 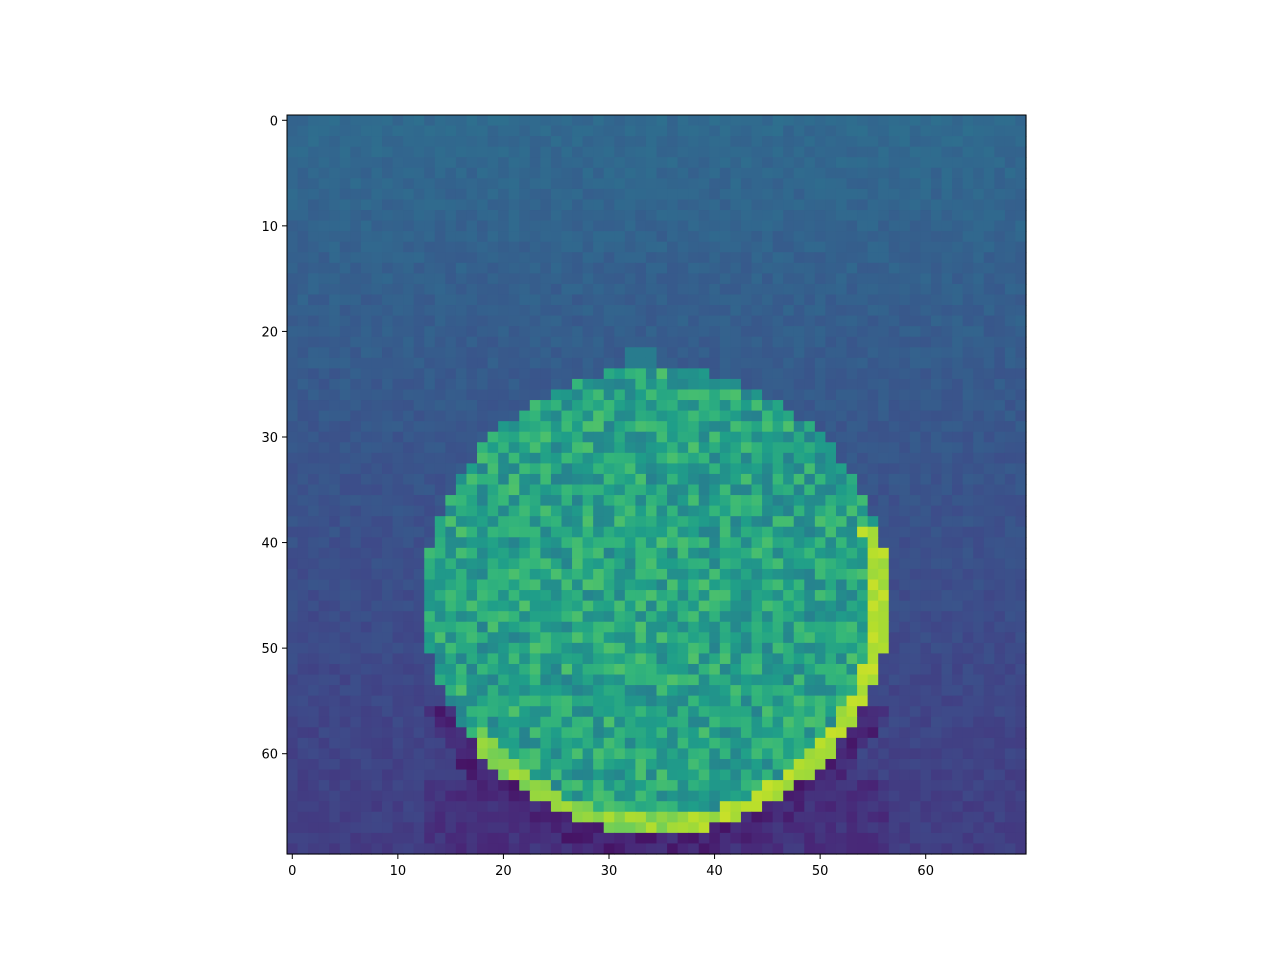 I want to click on x-tick-label: 0, so click(x=292, y=871).